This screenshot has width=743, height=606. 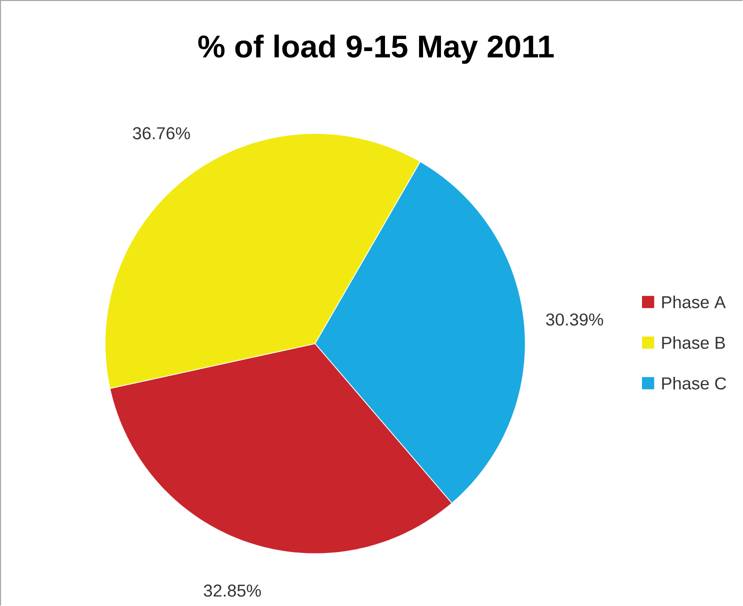 What do you see at coordinates (161, 133) in the screenshot?
I see `data-label: 36.76%` at bounding box center [161, 133].